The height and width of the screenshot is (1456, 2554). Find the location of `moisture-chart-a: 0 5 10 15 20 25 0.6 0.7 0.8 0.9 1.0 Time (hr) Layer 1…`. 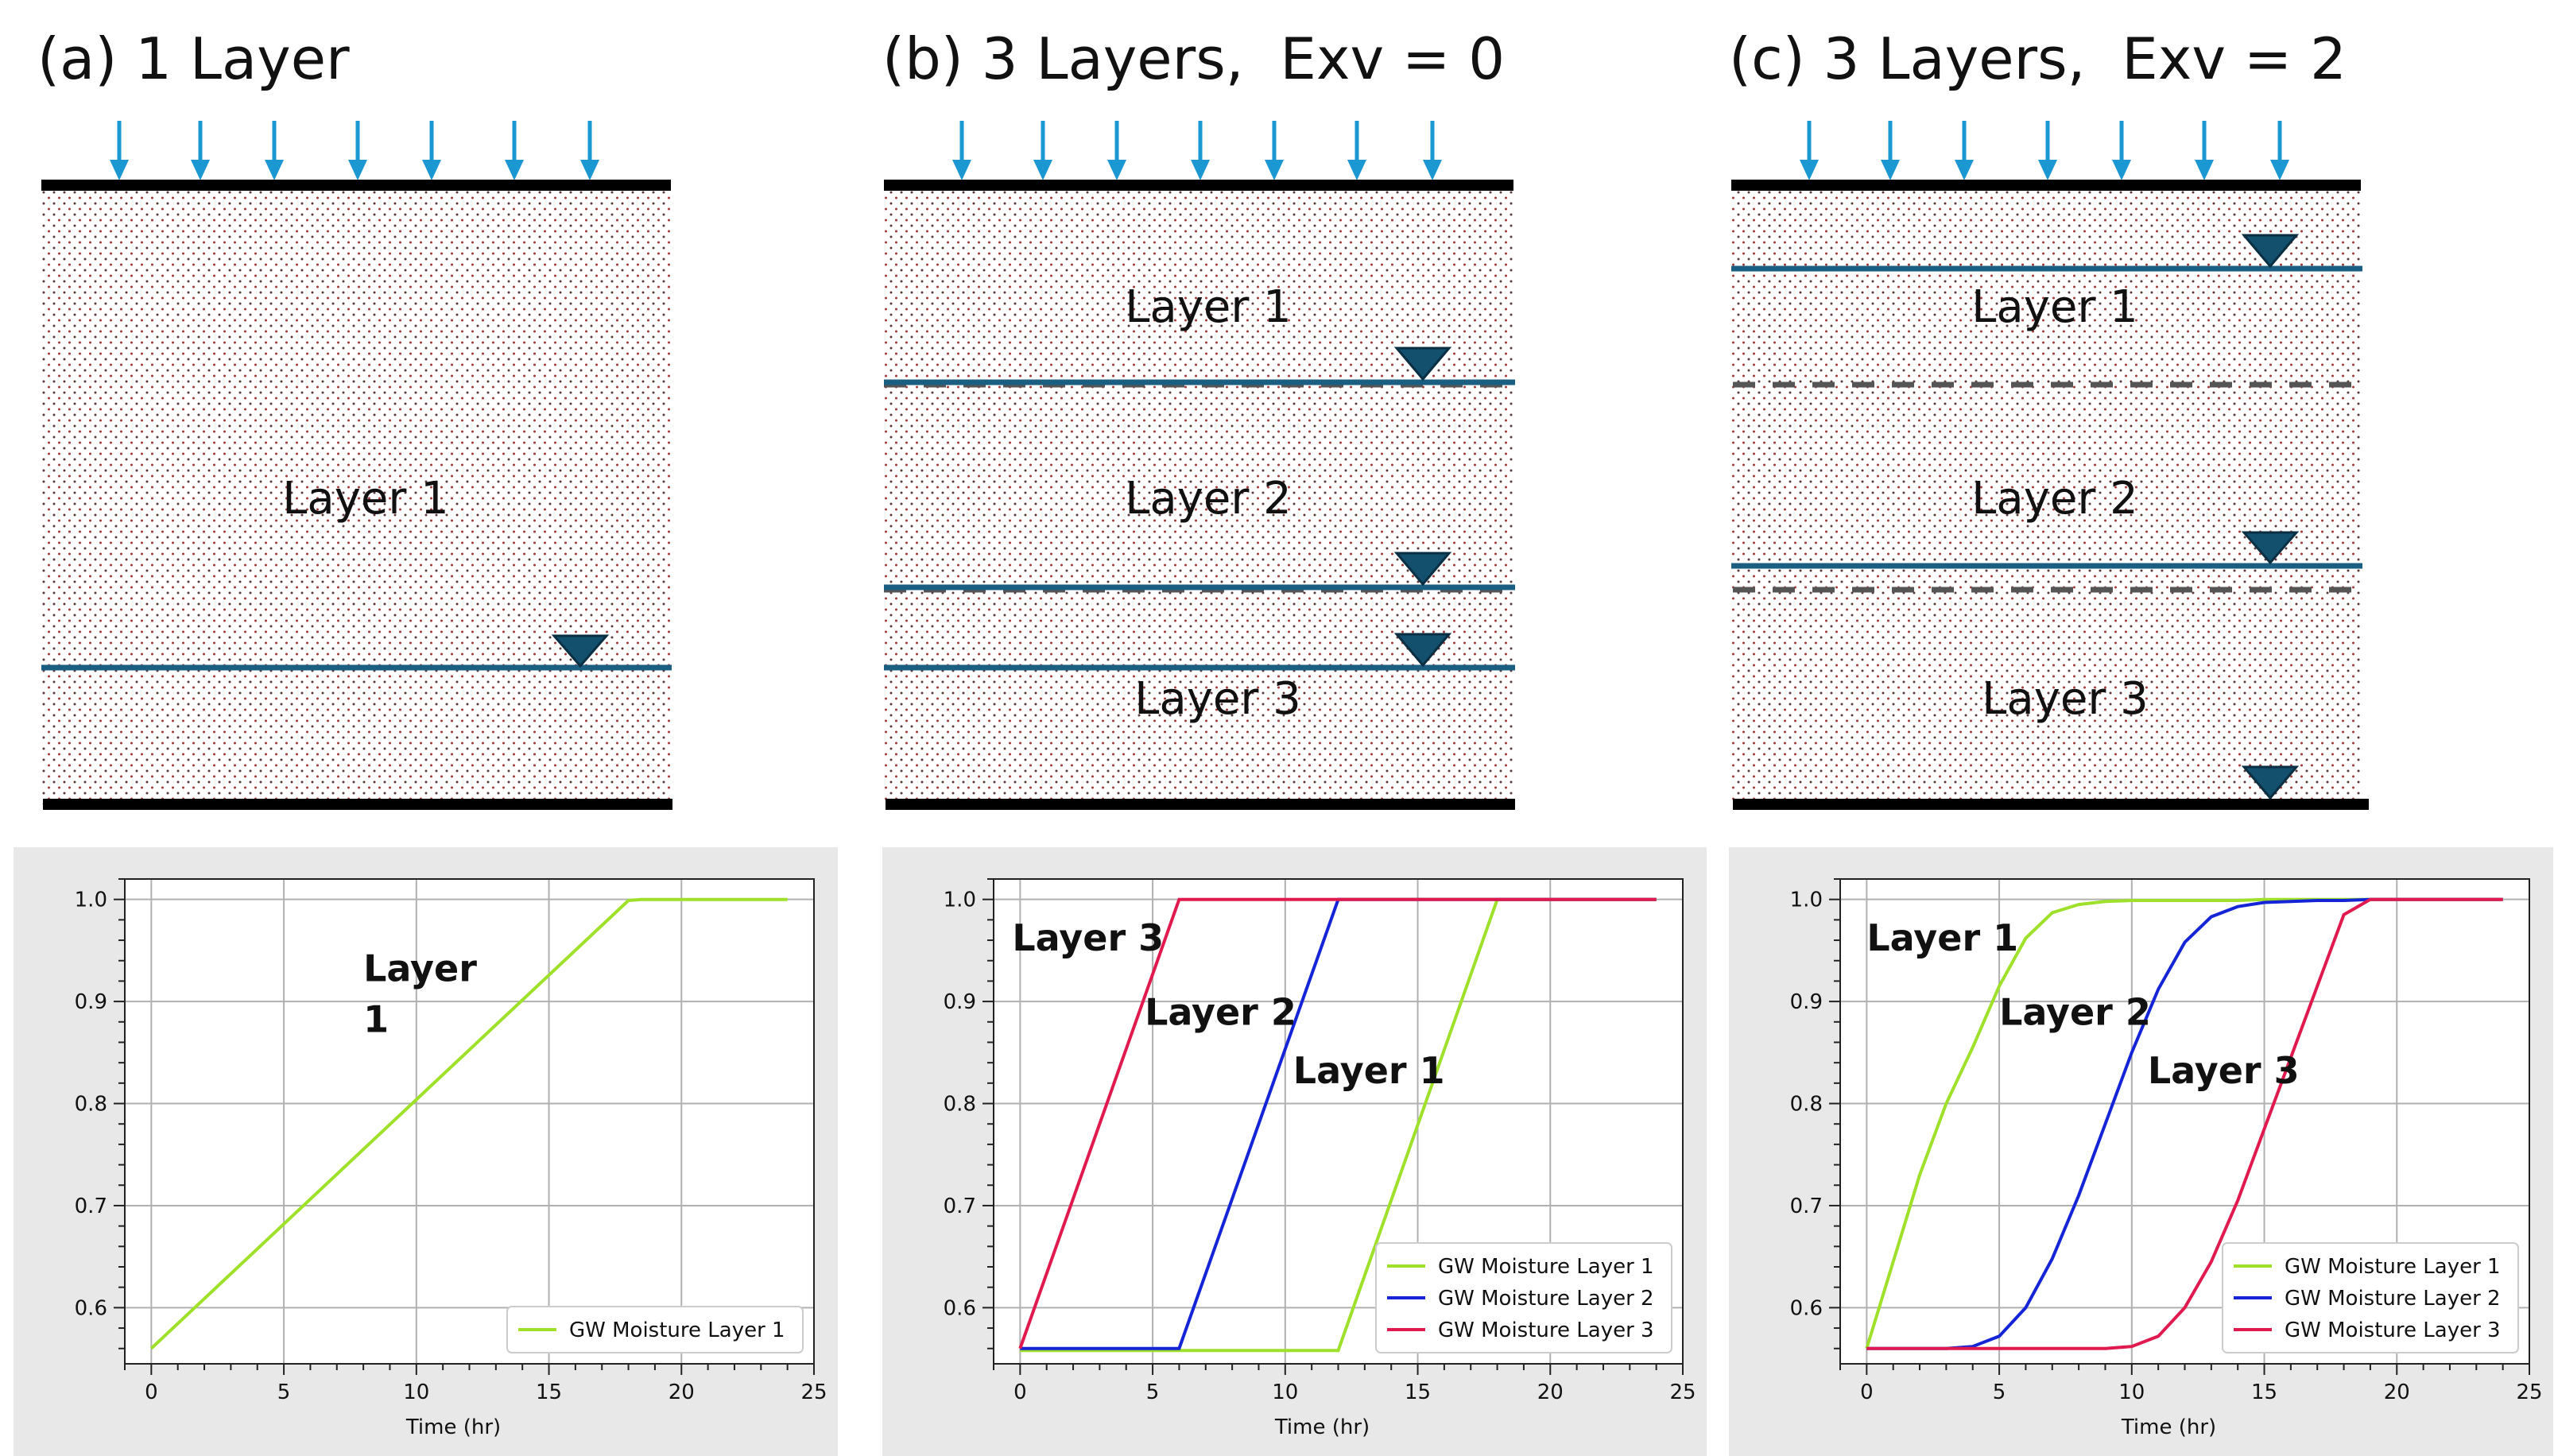

moisture-chart-a: 0 5 10 15 20 25 0.6 0.7 0.8 0.9 1.0 Time (hr) Layer 1… is located at coordinates (451, 1158).